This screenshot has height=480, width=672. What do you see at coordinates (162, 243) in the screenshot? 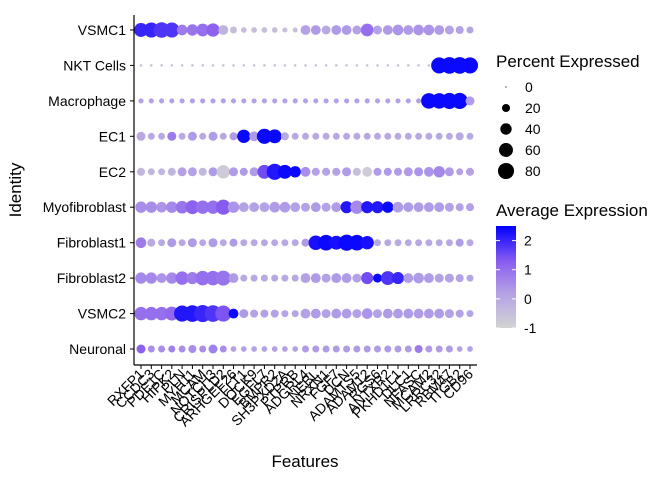
I see `dot-fibroblast1-pde1c` at bounding box center [162, 243].